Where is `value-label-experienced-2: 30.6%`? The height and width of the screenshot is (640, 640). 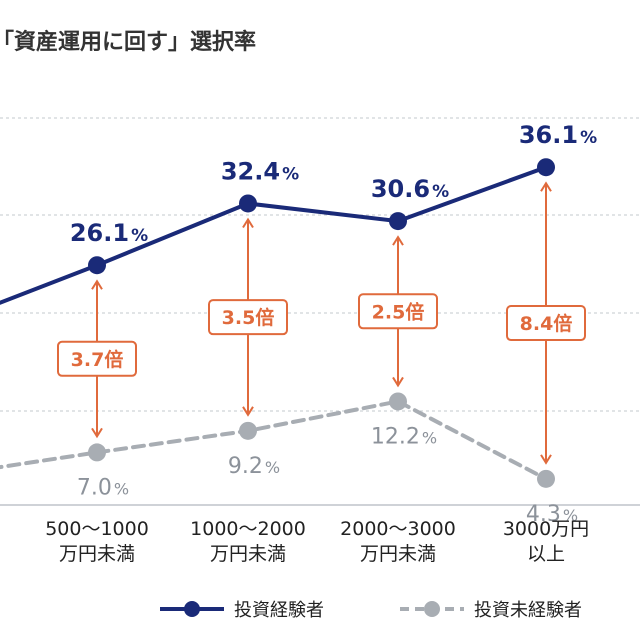
value-label-experienced-2: 30.6% is located at coordinates (410, 189).